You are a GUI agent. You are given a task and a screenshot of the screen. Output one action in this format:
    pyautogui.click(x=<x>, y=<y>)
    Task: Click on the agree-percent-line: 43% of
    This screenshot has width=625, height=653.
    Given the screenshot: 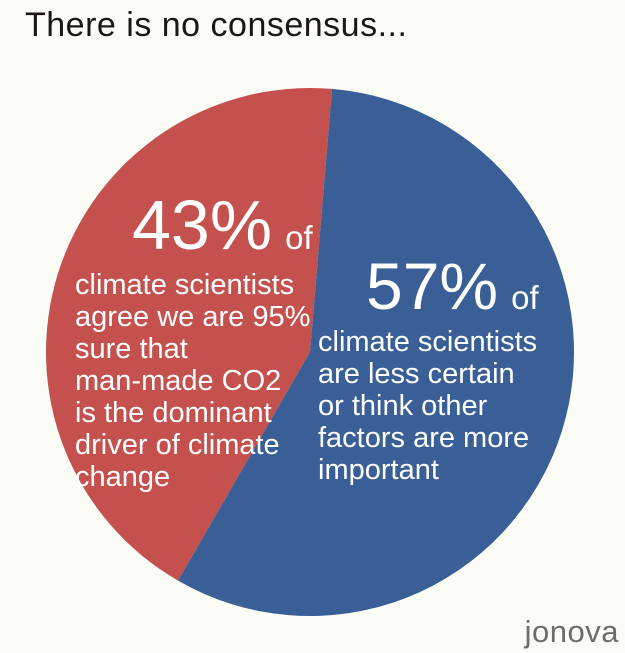 What is the action you would take?
    pyautogui.click(x=202, y=229)
    